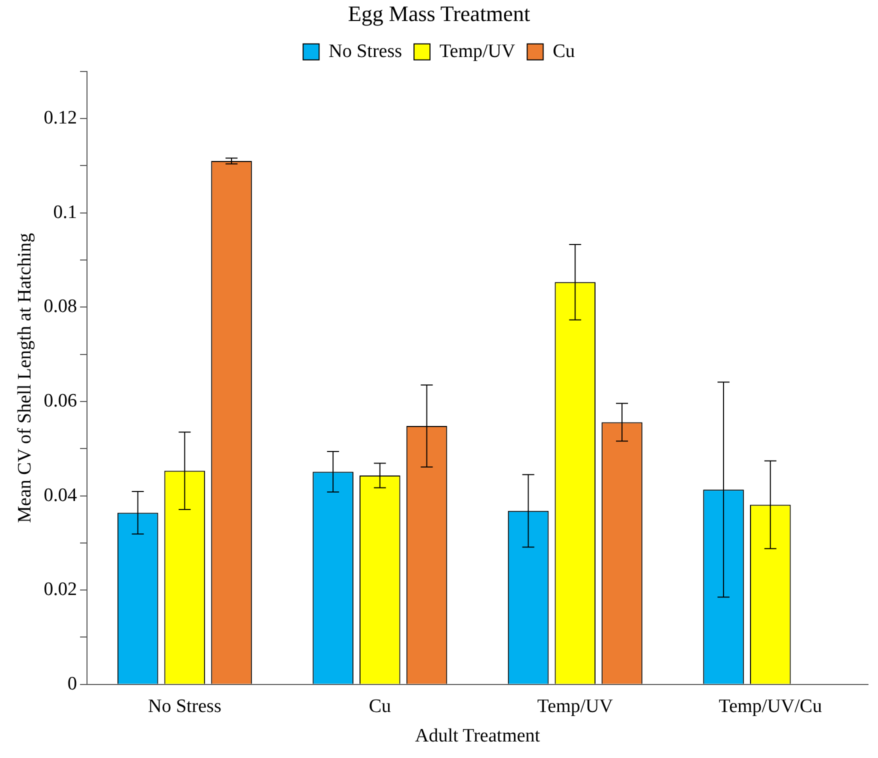 This screenshot has height=758, width=878. What do you see at coordinates (61, 589) in the screenshot?
I see `y-tick-label: 0.02` at bounding box center [61, 589].